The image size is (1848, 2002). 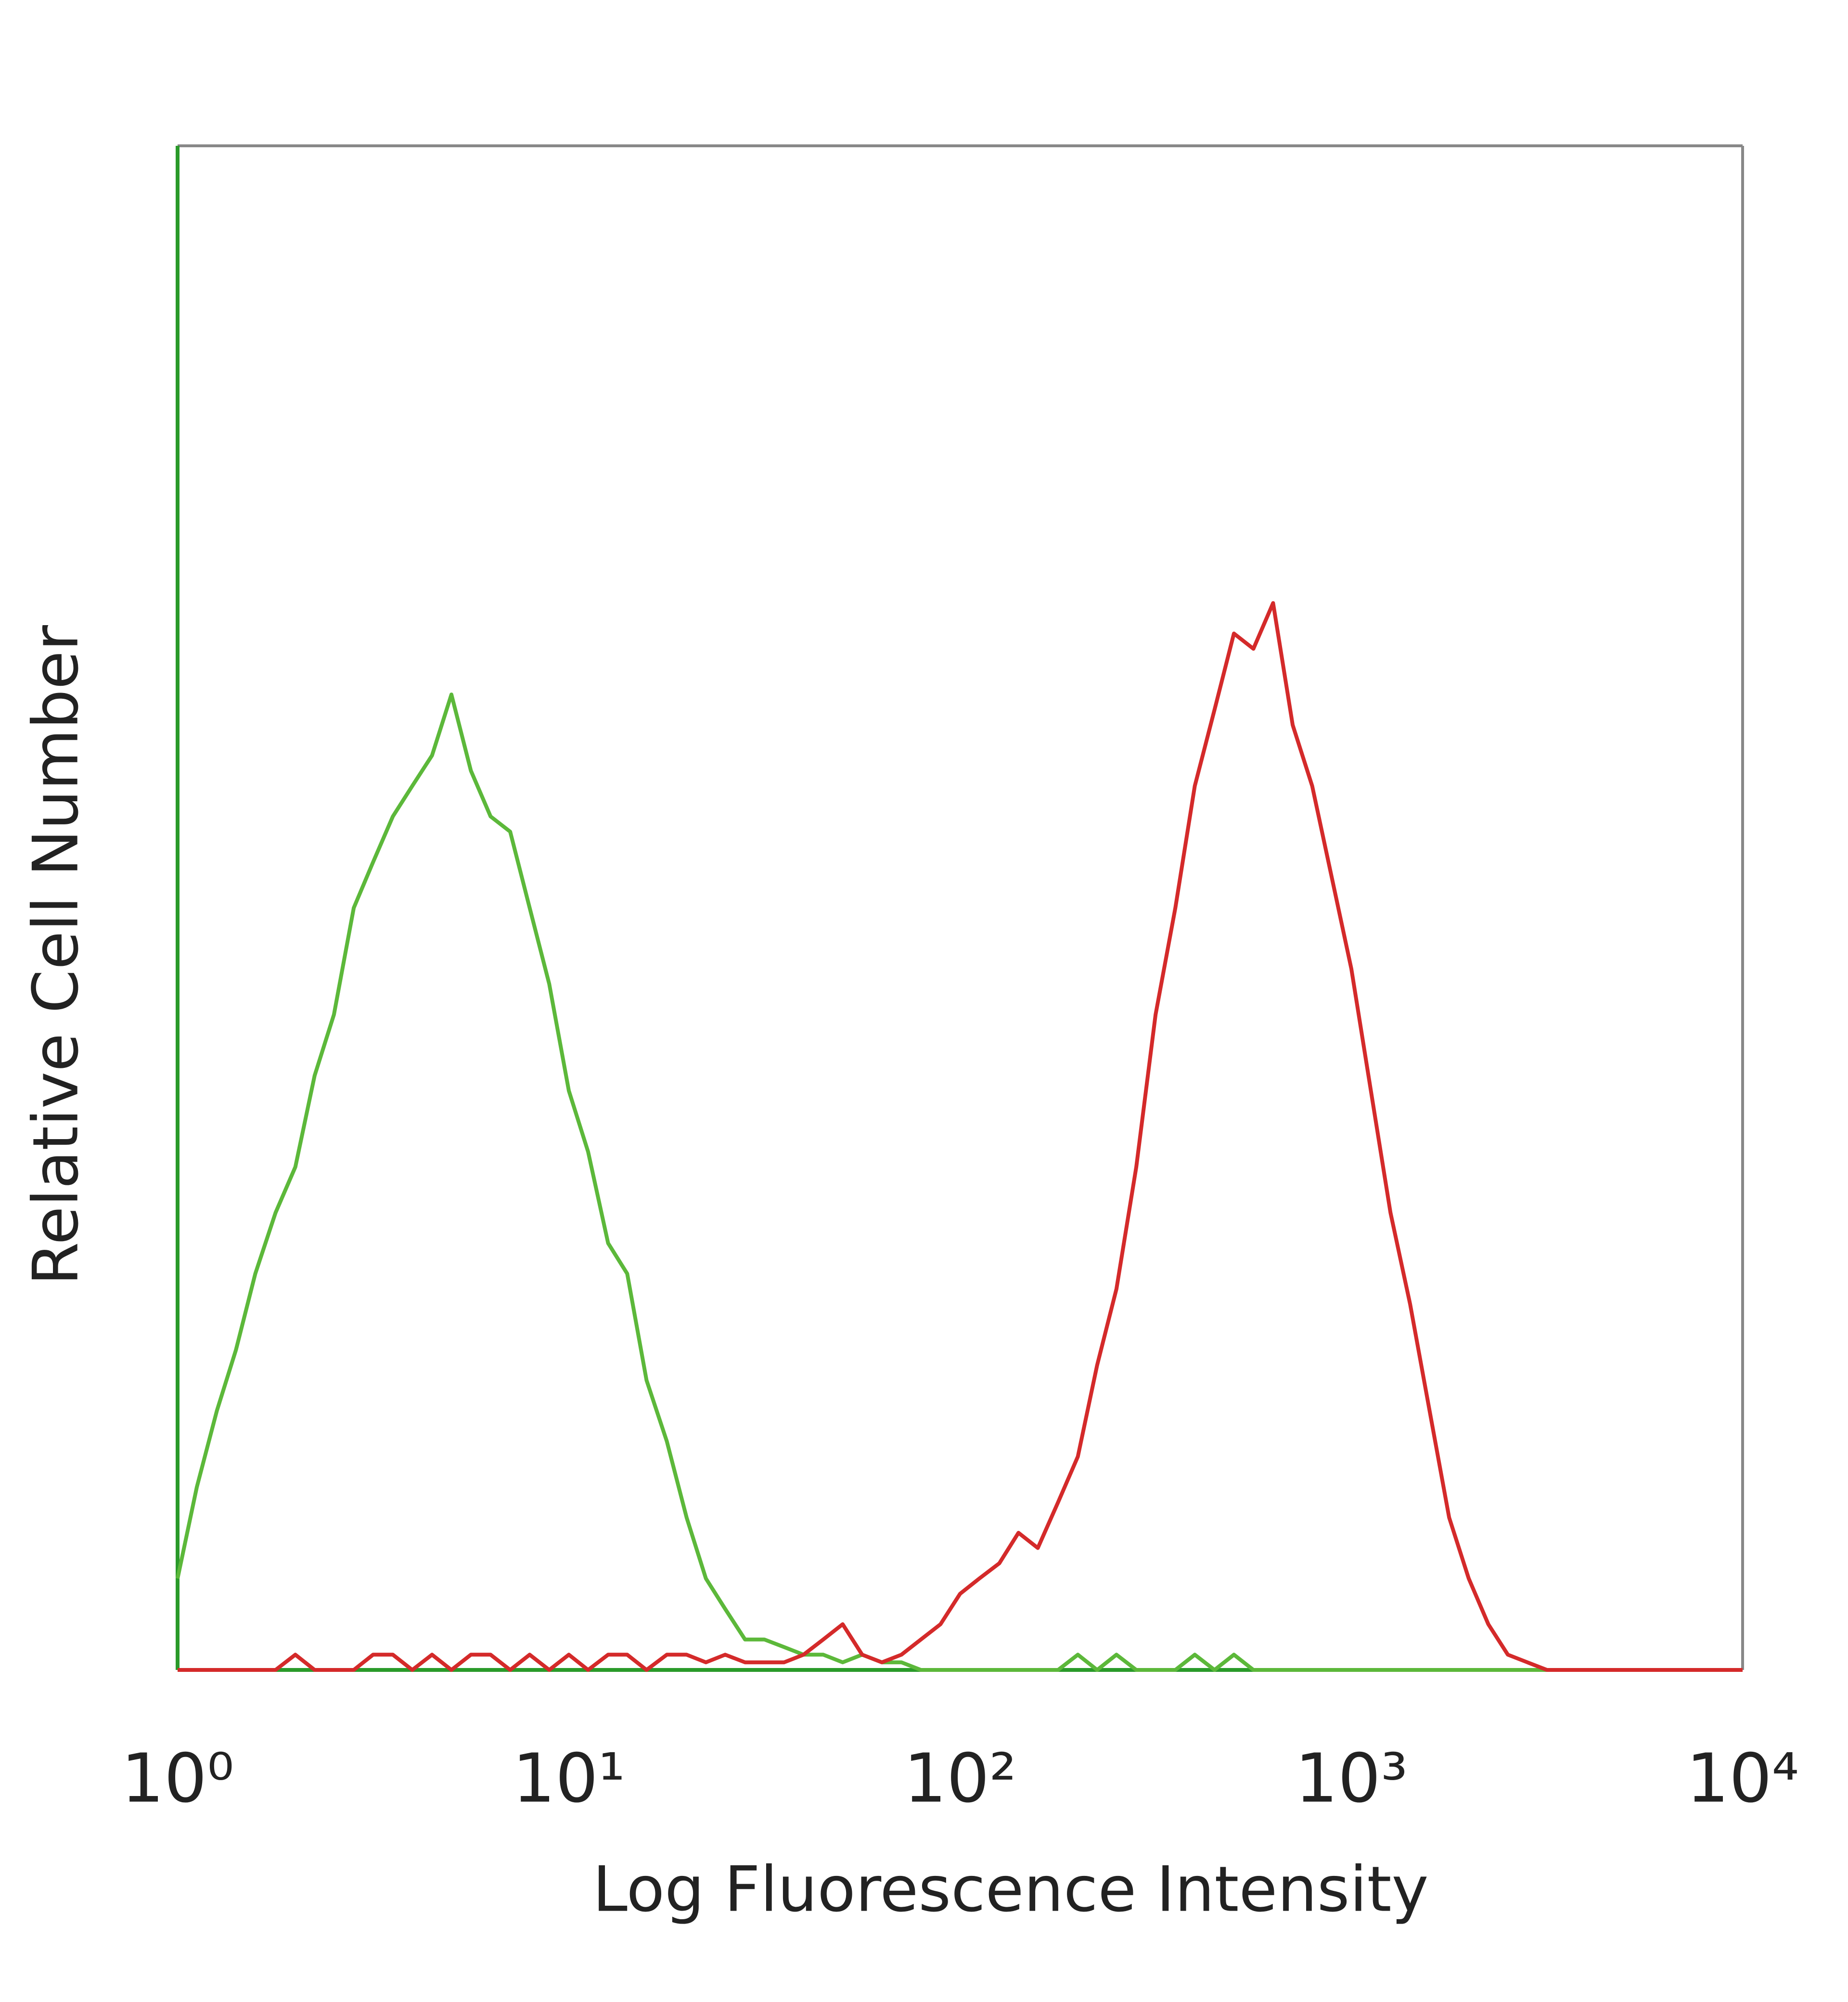 I want to click on x-tick-label: 10¹, so click(x=569, y=1779).